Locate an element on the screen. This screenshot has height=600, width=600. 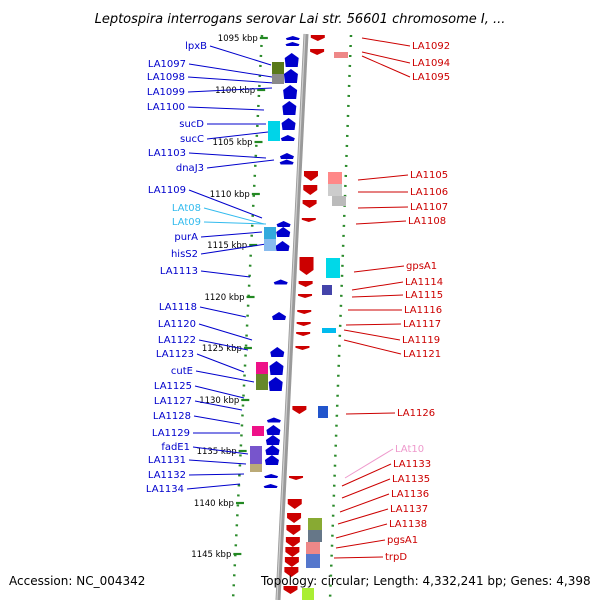
gene-label-la1114: LA1114 is located at coordinates (424, 282).